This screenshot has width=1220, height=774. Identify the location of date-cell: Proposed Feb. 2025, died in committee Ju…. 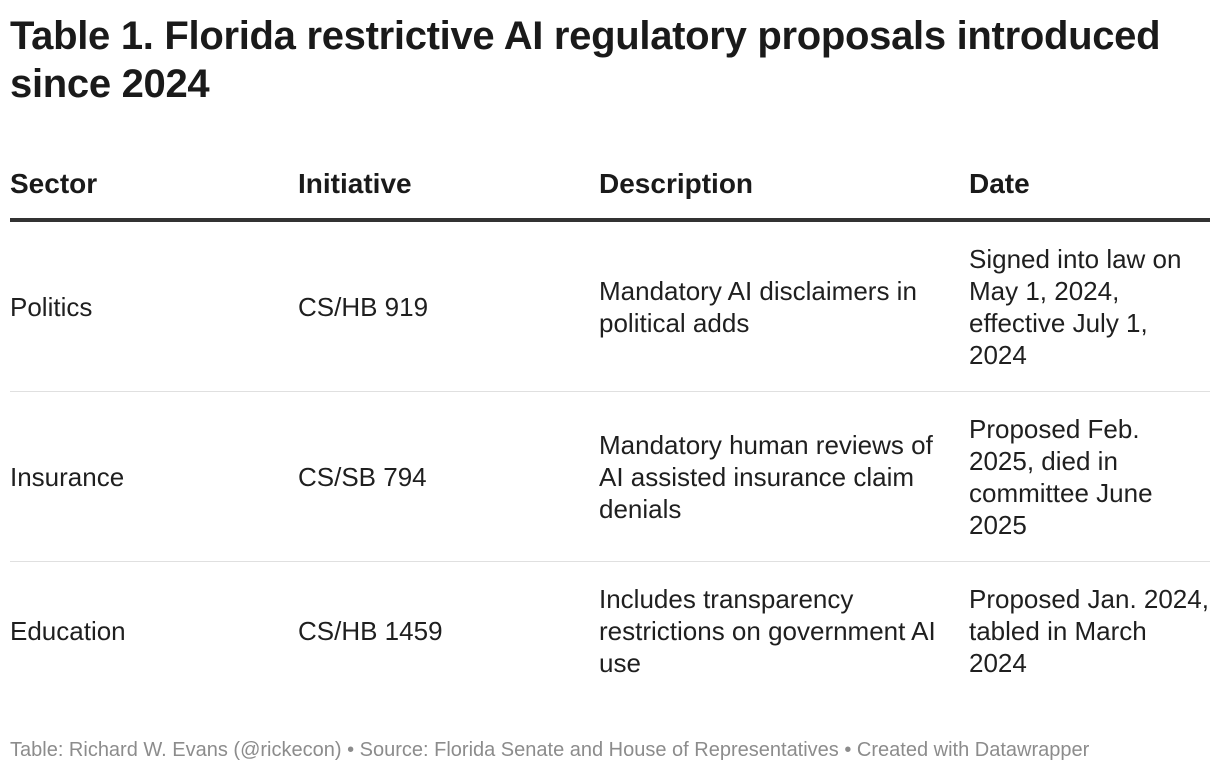
(1061, 476).